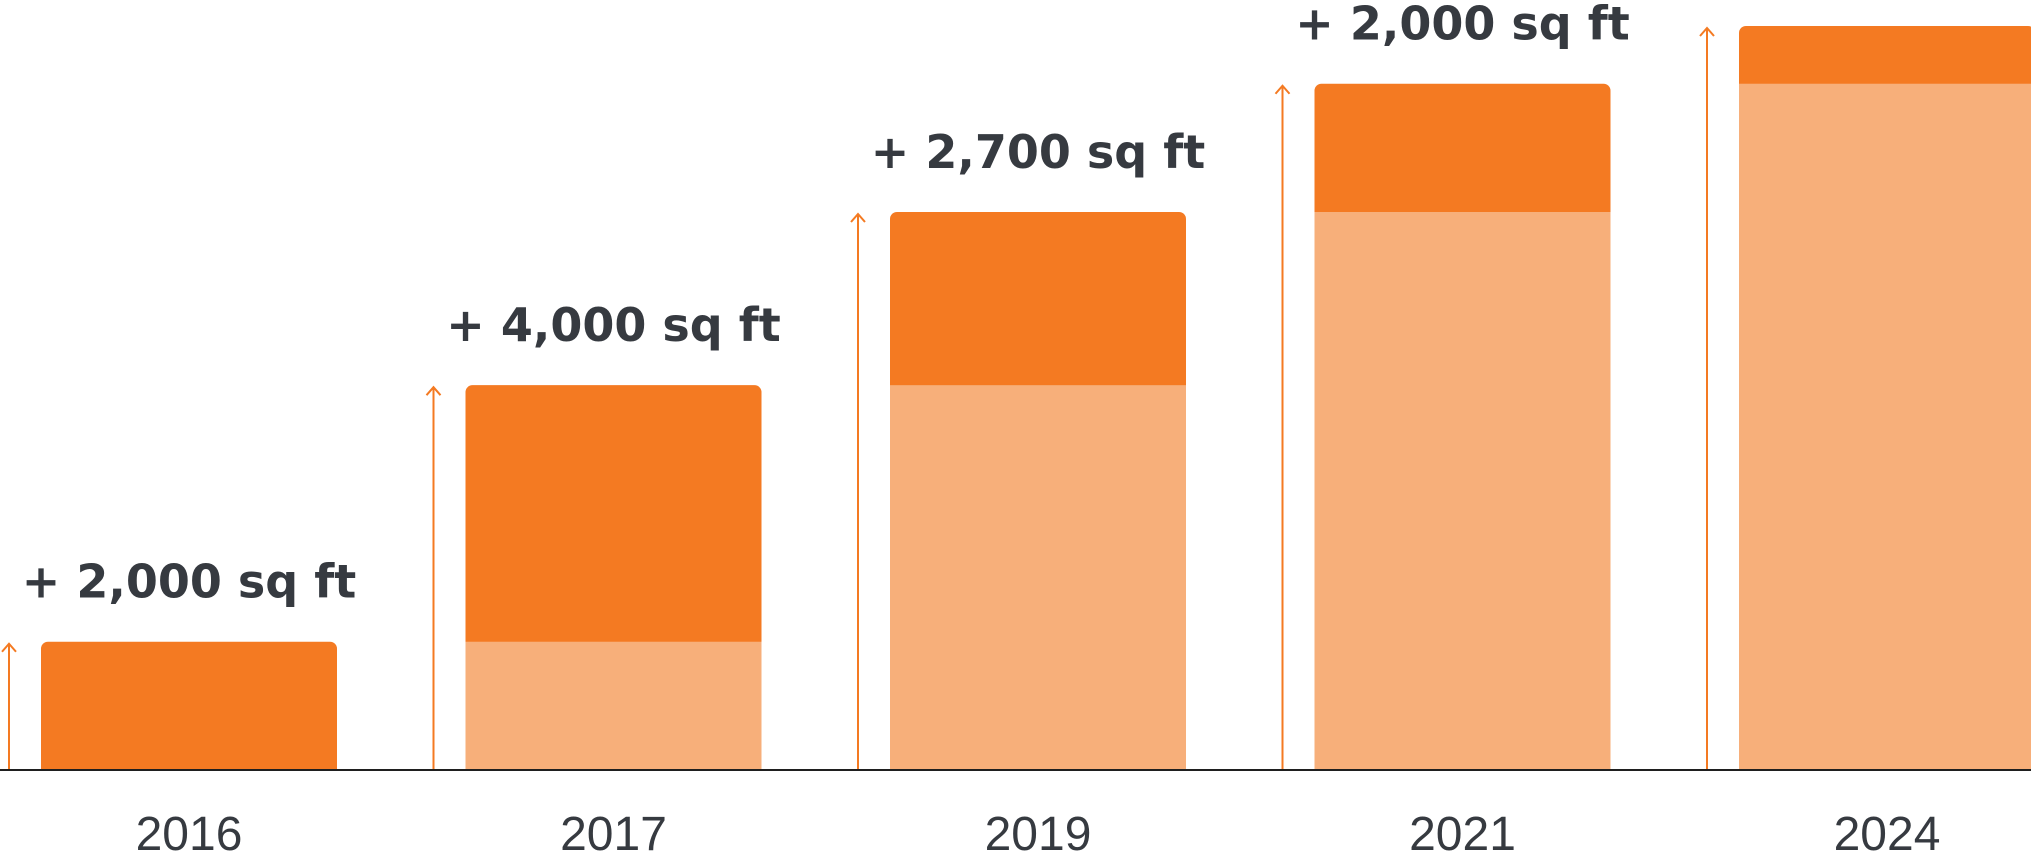  What do you see at coordinates (9, 706) in the screenshot?
I see `growth-arrow-2016` at bounding box center [9, 706].